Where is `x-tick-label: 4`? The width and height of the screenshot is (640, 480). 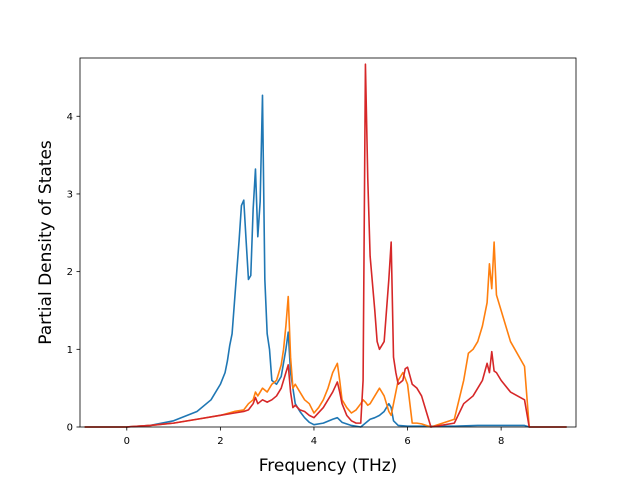 x-tick-label: 4 is located at coordinates (314, 441).